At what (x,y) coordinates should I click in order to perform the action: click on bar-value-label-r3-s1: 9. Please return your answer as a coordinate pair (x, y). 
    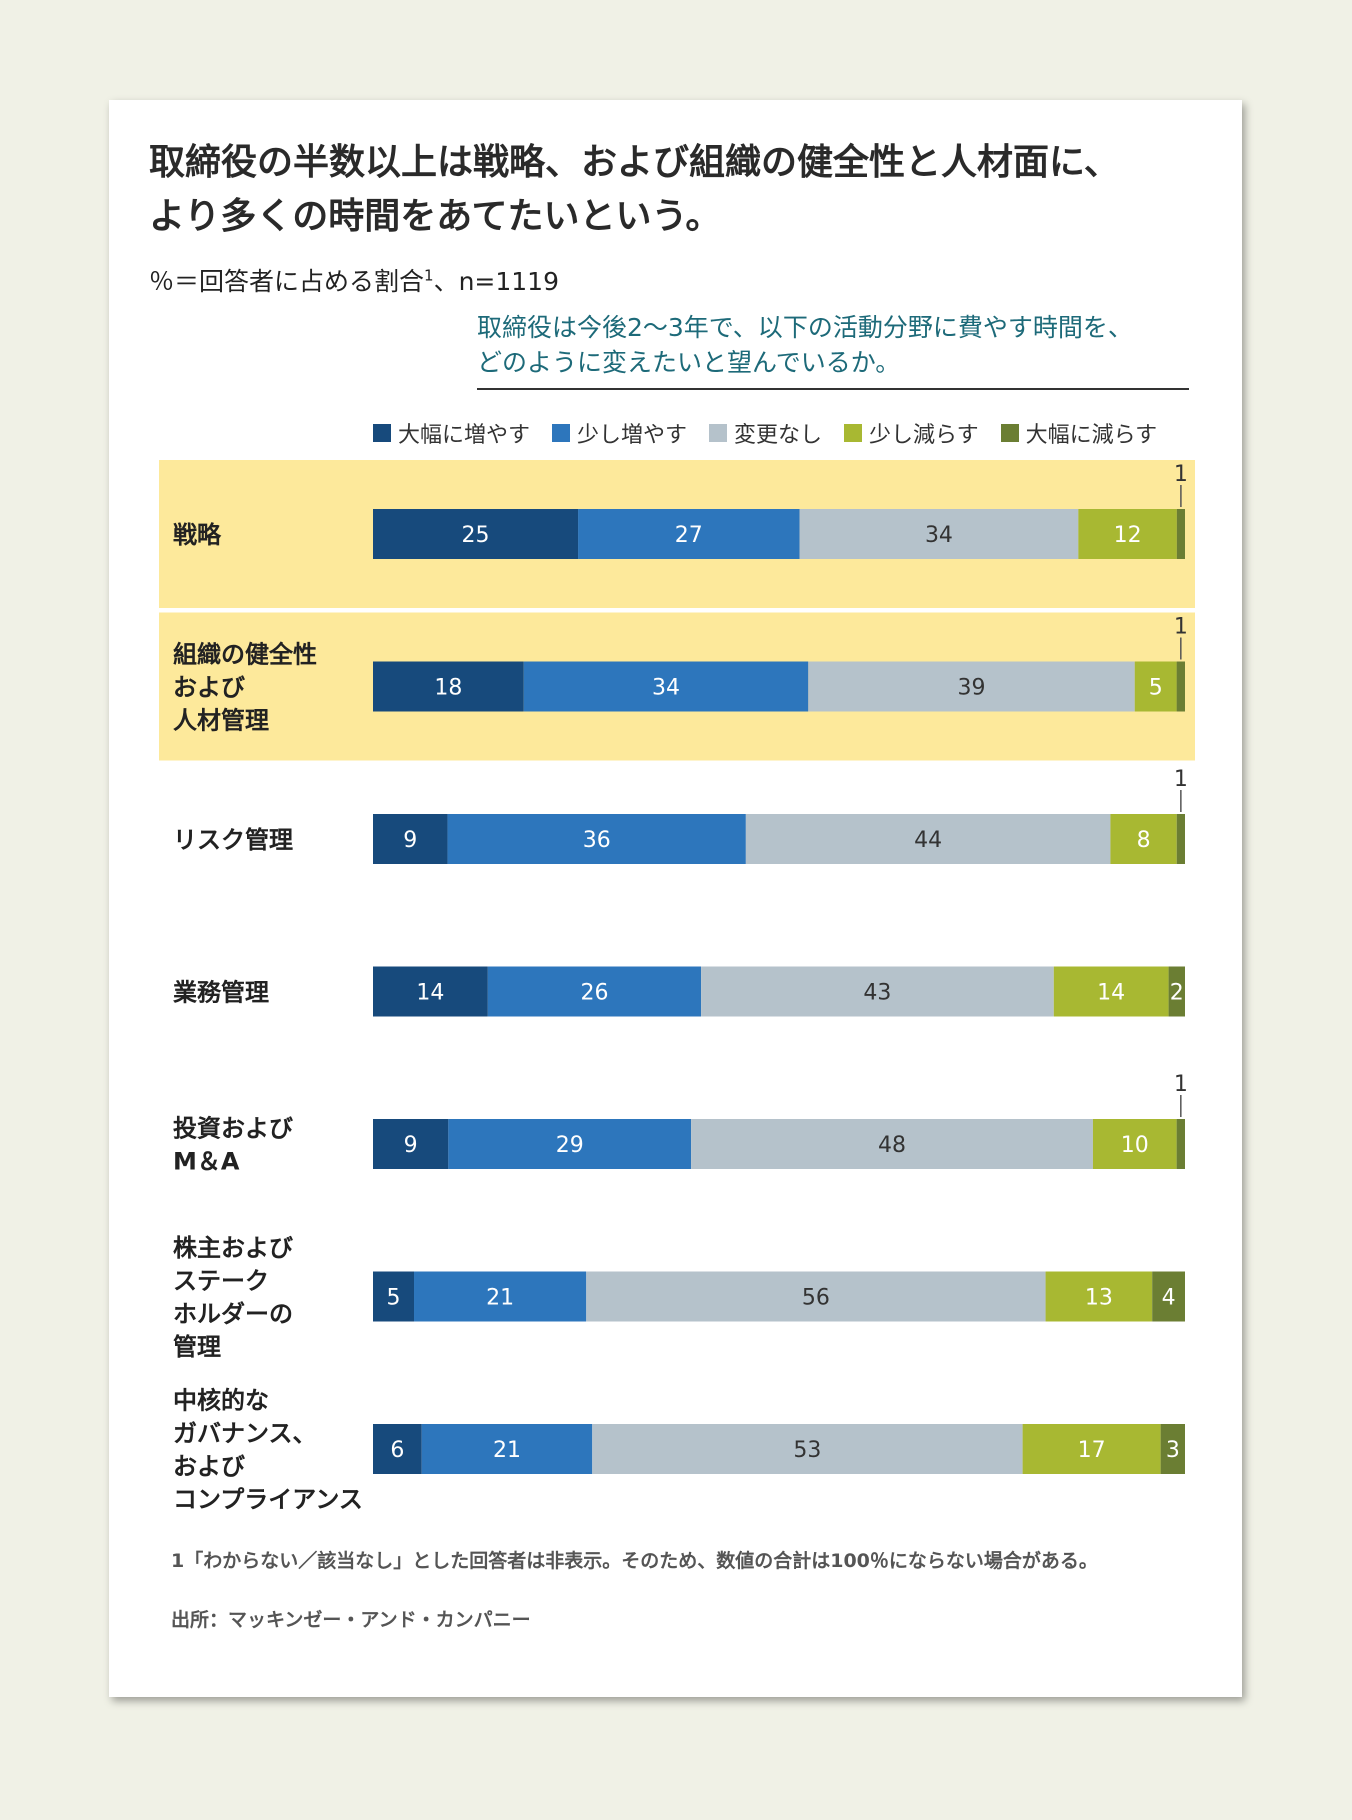
    Looking at the image, I should click on (410, 840).